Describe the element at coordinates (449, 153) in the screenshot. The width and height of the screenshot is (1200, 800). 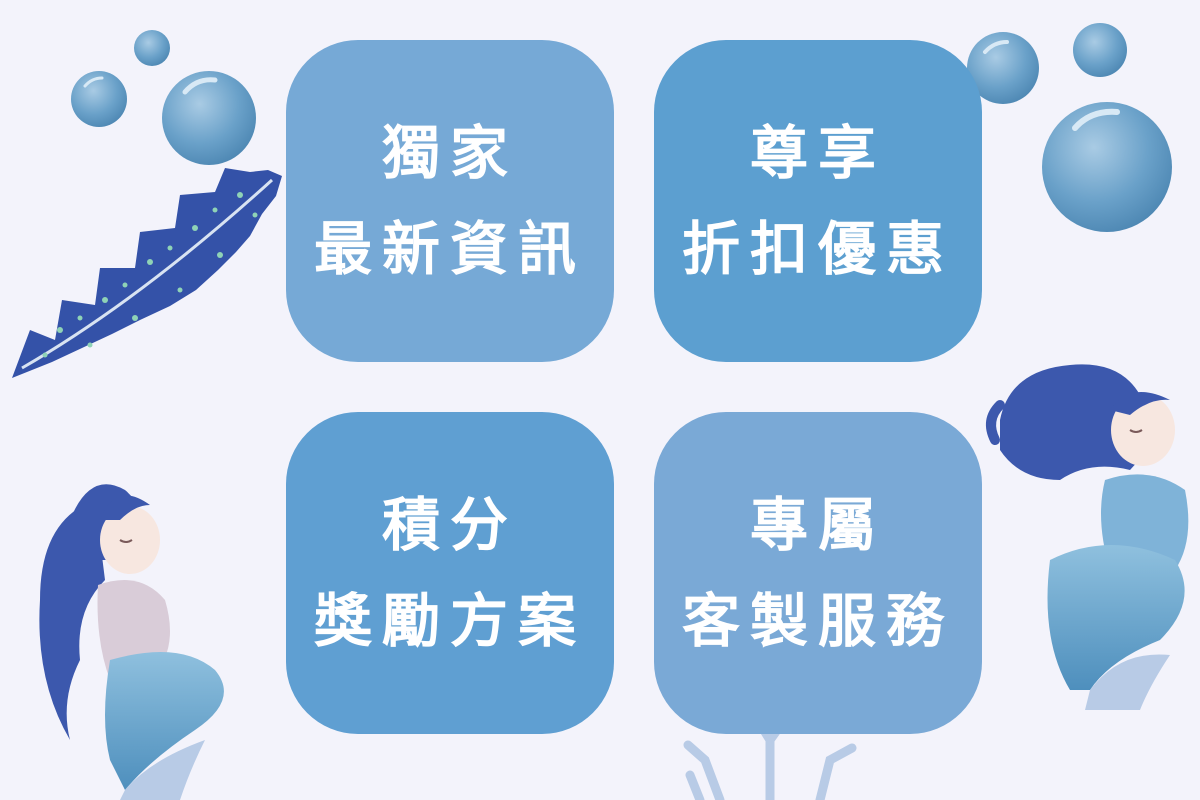
I see `tile-title: 獨家` at that location.